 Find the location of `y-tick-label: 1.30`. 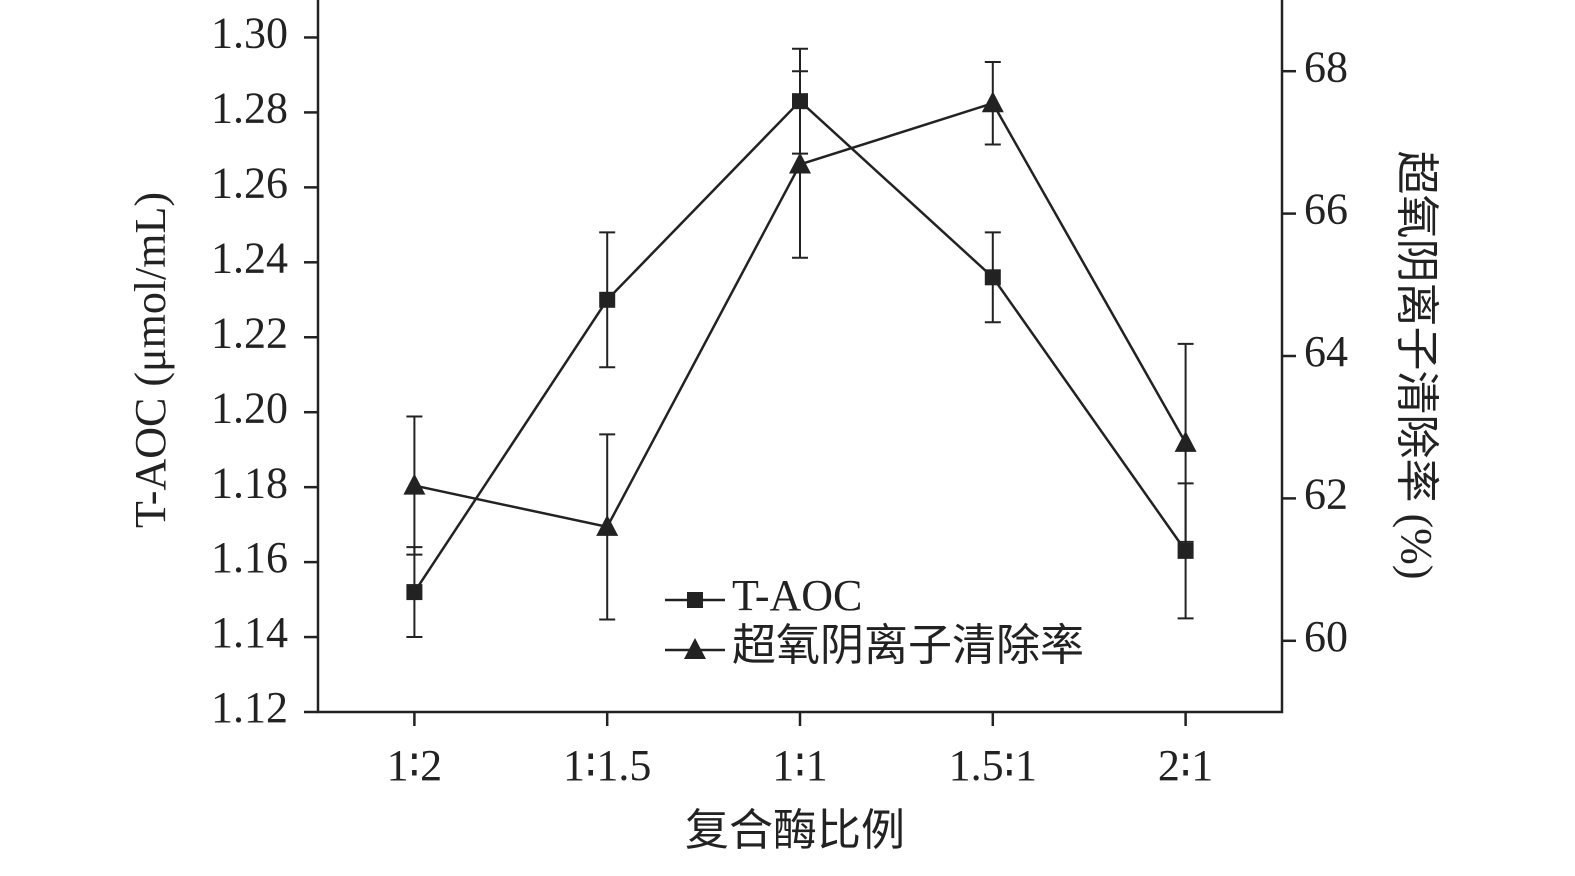

y-tick-label: 1.30 is located at coordinates (249, 33).